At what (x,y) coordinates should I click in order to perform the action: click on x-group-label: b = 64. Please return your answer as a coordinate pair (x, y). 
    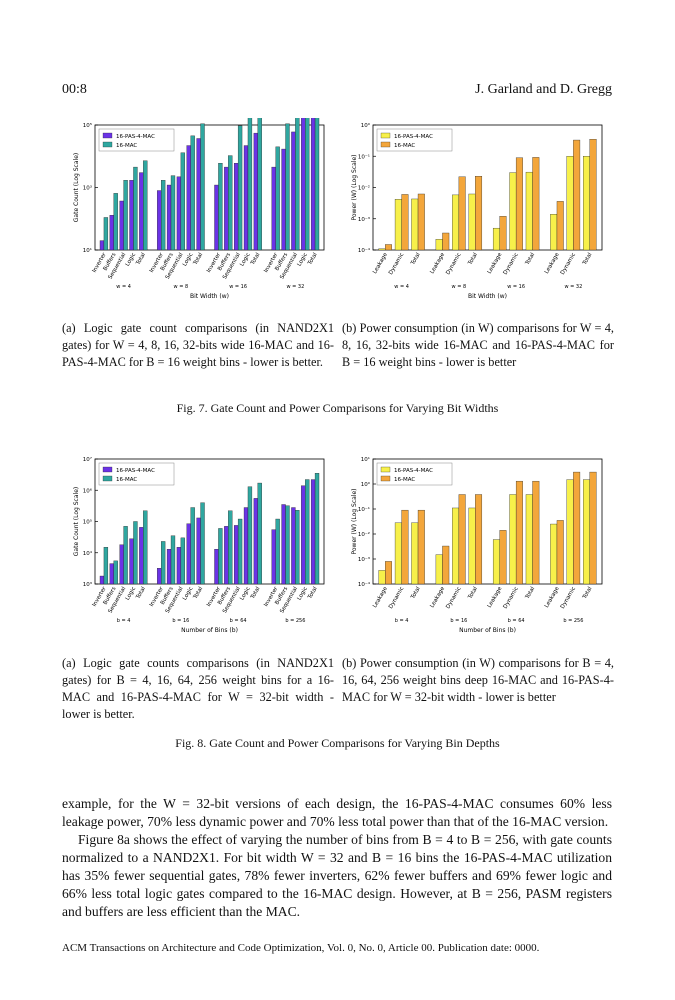
    Looking at the image, I should click on (238, 621).